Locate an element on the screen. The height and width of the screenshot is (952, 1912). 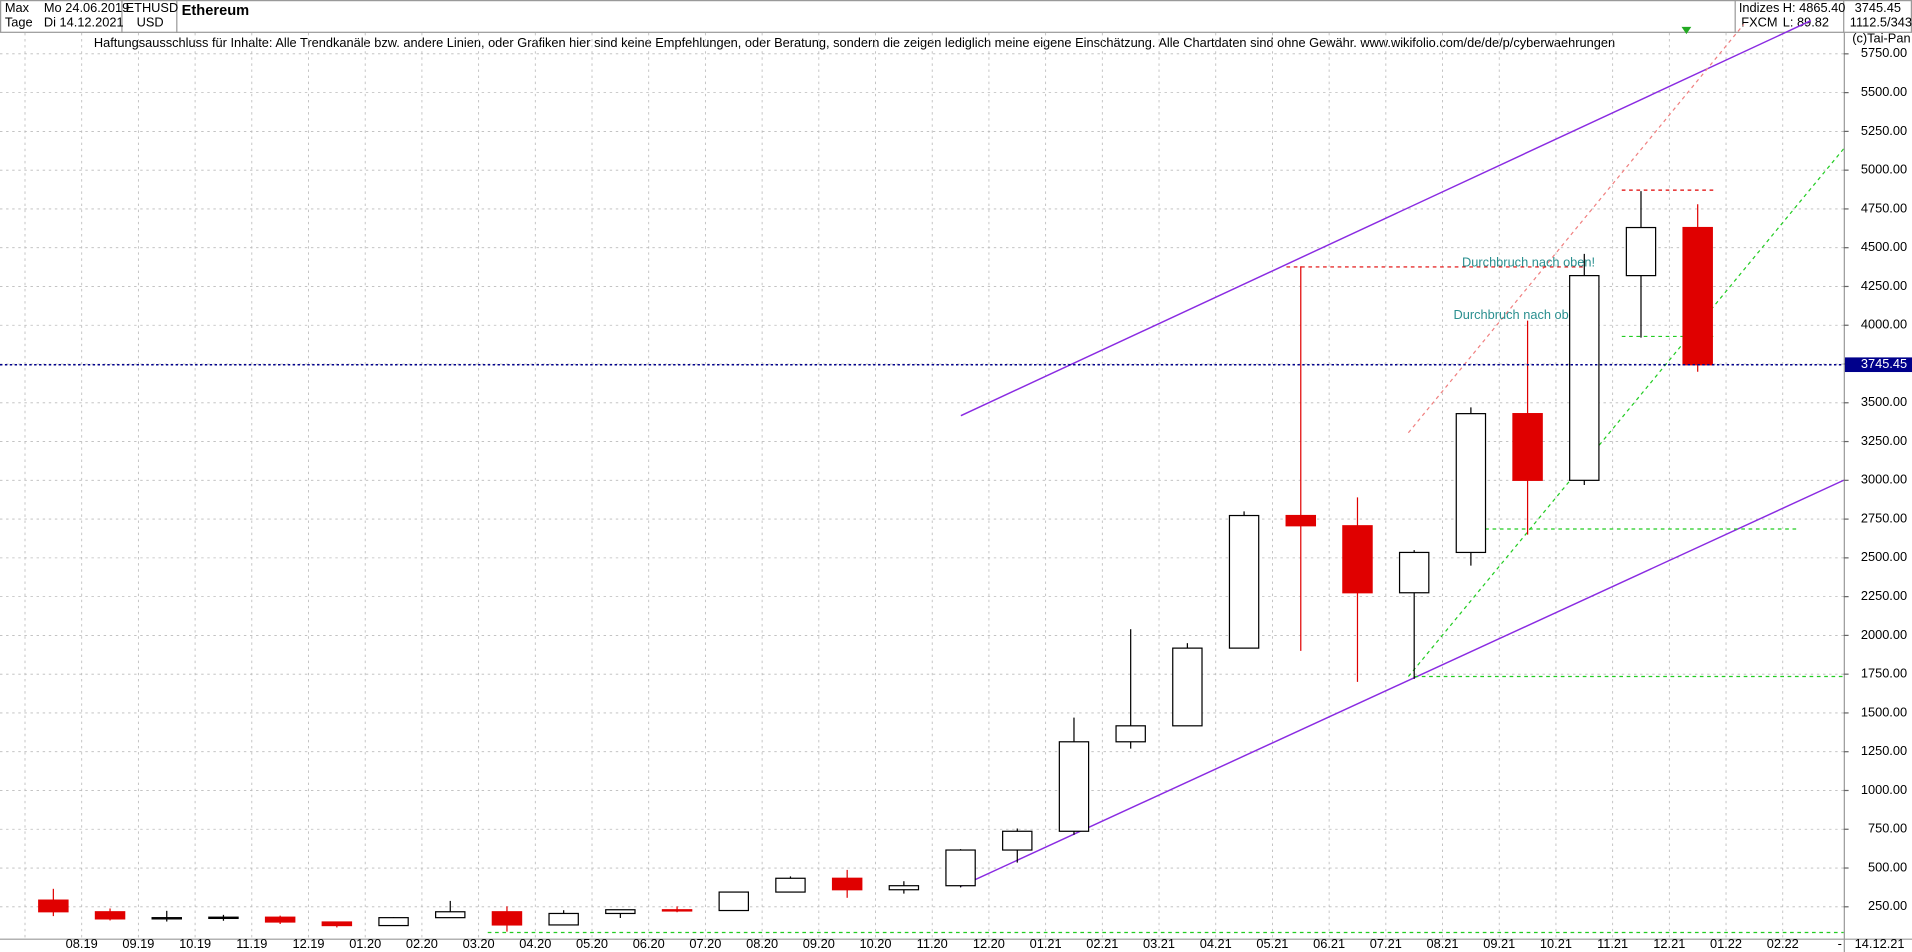
x-tick-label: 11.20 is located at coordinates (932, 943).